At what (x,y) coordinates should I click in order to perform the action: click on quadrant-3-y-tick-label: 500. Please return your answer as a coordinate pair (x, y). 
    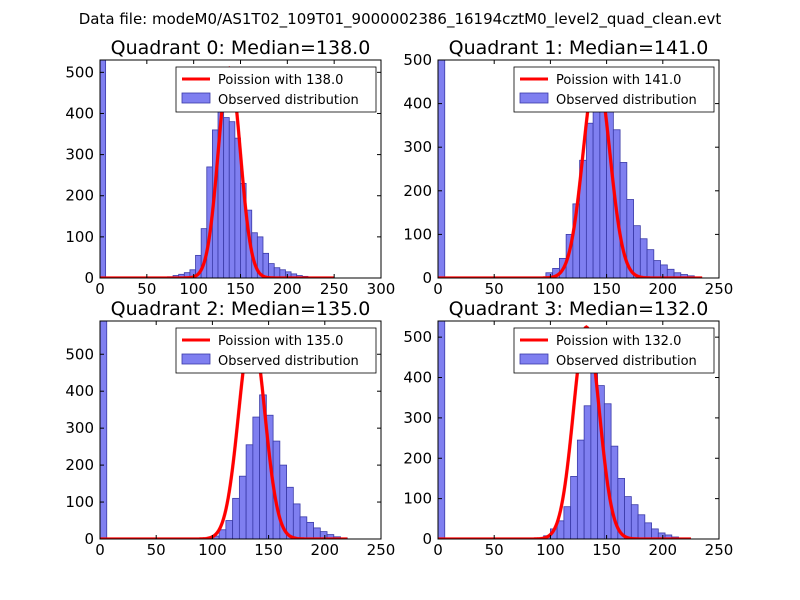
    Looking at the image, I should click on (417, 337).